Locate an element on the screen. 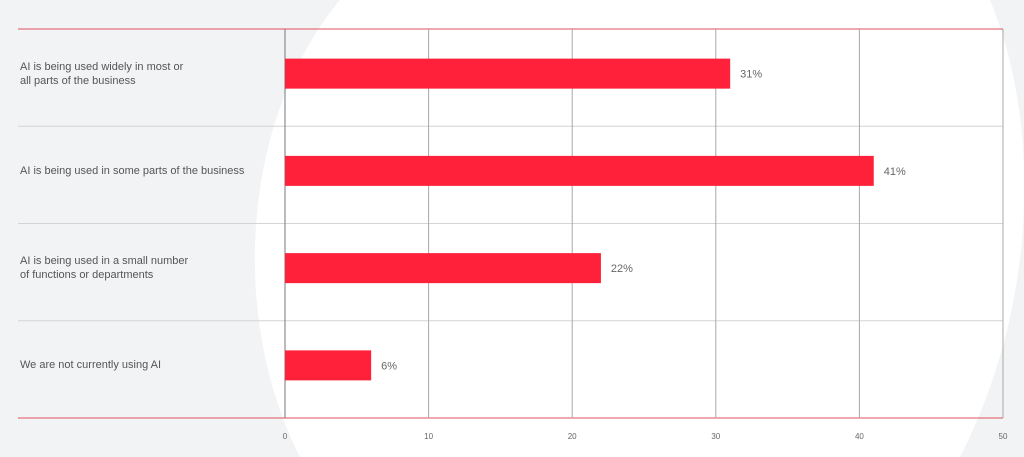 This screenshot has height=457, width=1024. x-tick-label: 40 is located at coordinates (859, 436).